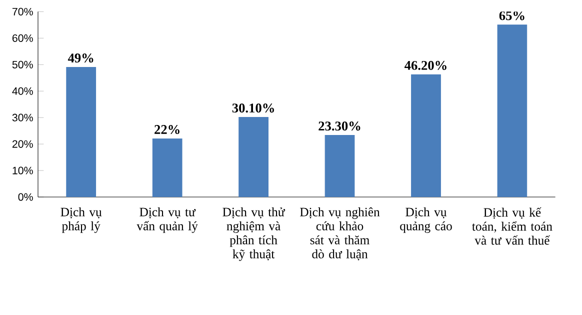 The width and height of the screenshot is (582, 315). I want to click on data-label: 22%, so click(167, 129).